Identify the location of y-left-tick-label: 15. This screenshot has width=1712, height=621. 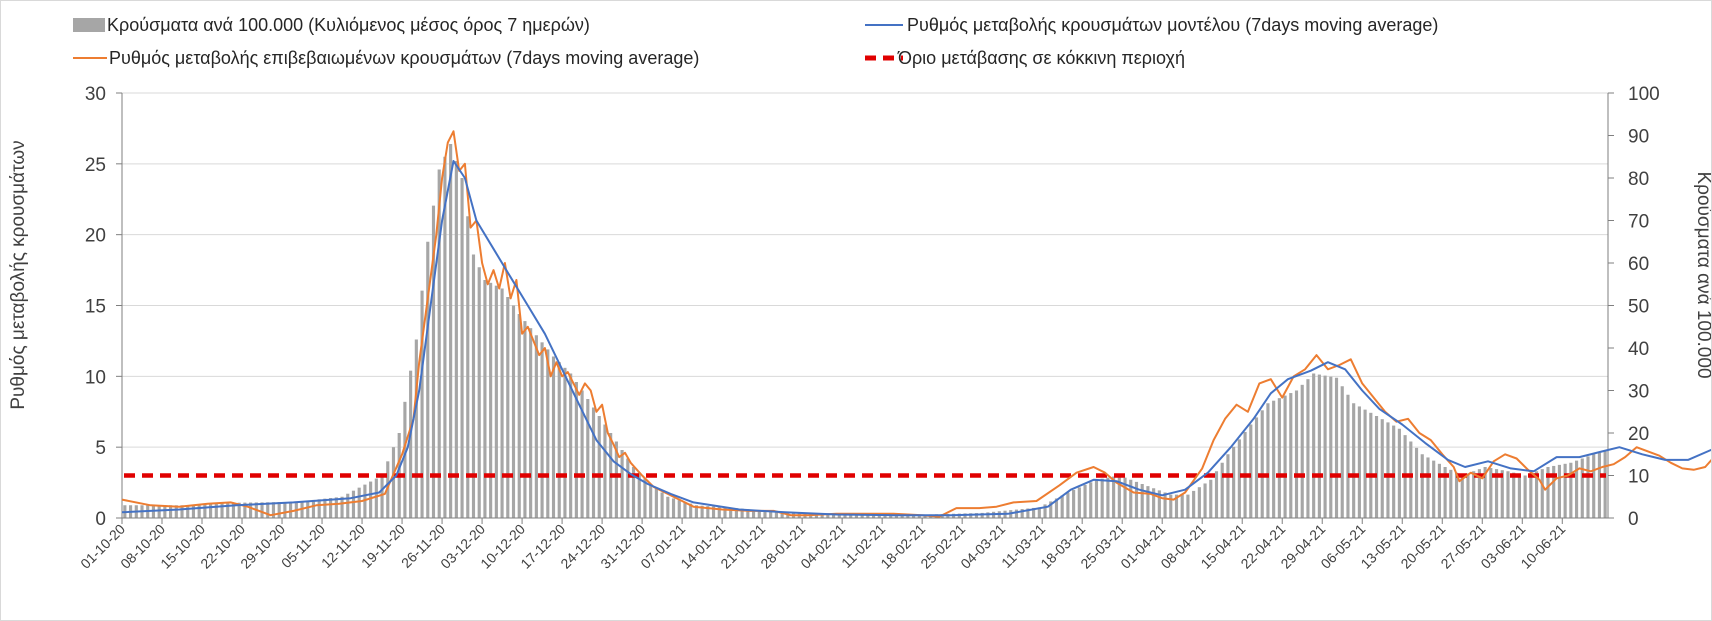
(95, 307).